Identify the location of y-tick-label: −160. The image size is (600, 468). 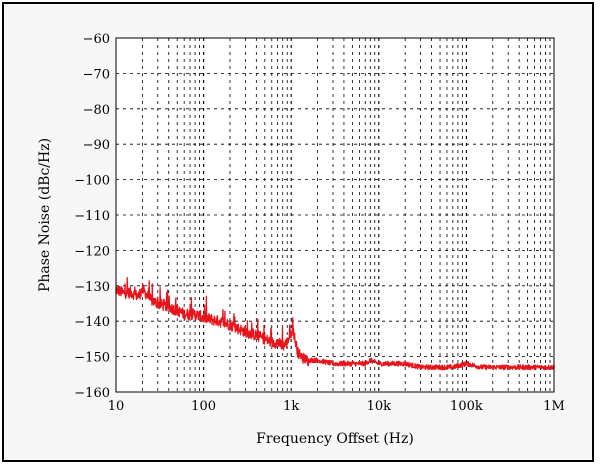
(92, 393).